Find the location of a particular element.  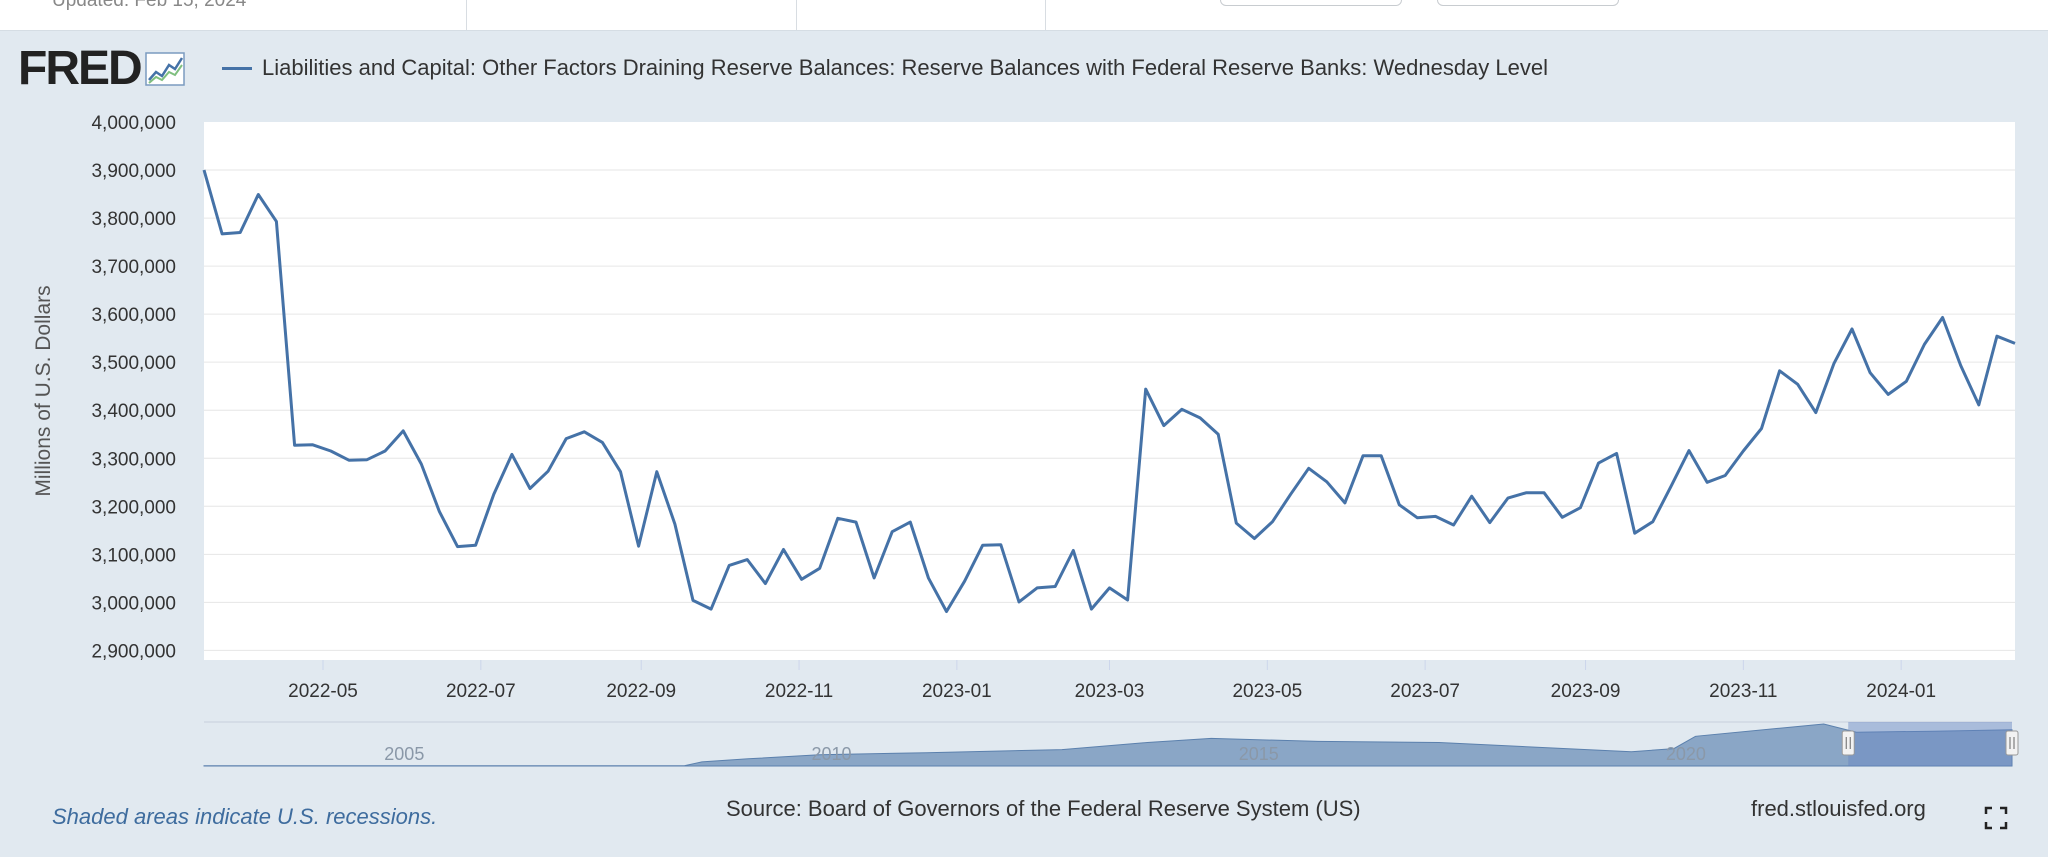

navigator-year-label: 2010 is located at coordinates (831, 754).